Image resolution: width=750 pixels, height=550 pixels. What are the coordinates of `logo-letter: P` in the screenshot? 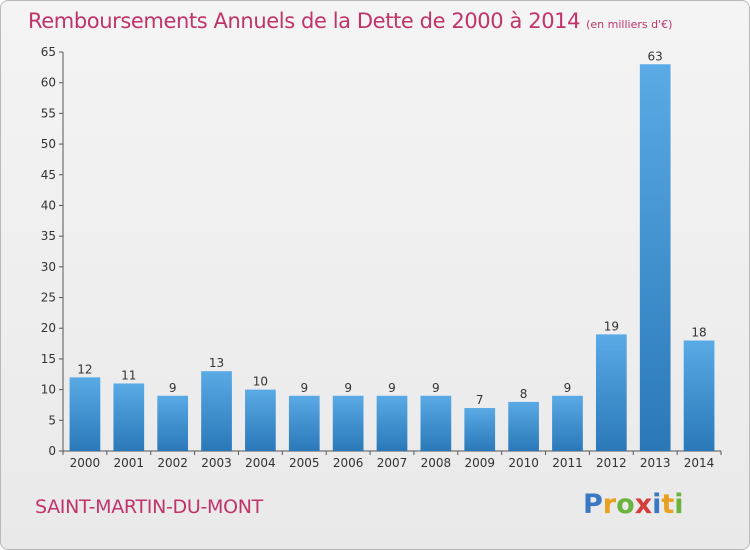 It's located at (593, 504).